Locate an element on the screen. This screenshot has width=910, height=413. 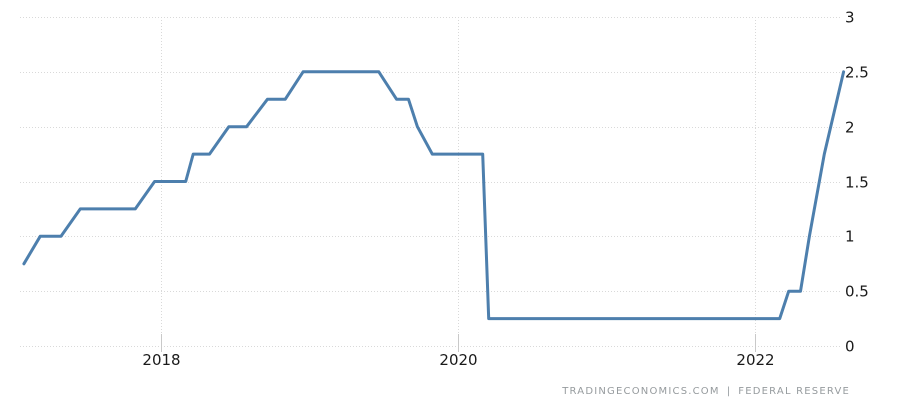
attribution: TRADINGECONOMICS.COM | FEDERAL RESERVE is located at coordinates (706, 391).